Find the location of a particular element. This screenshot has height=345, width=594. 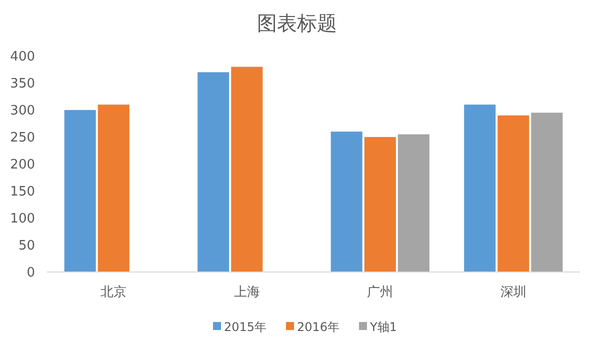

x-tick-label: 上海 is located at coordinates (247, 292).